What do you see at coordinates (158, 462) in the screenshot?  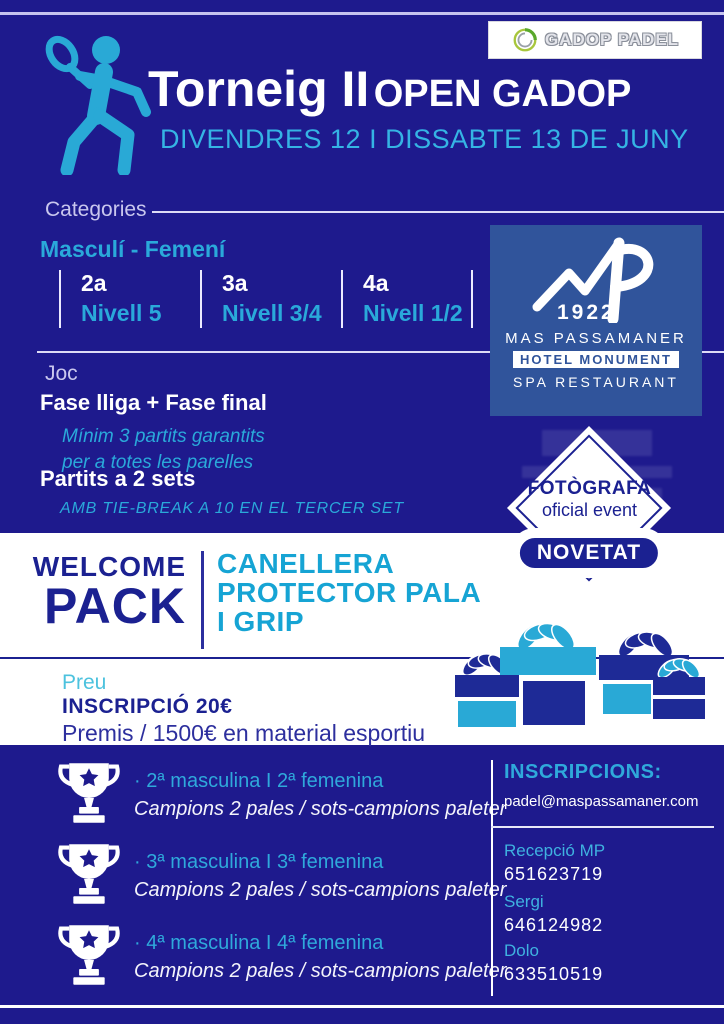 I see `joc-garantits-line2: per a totes les parelles` at bounding box center [158, 462].